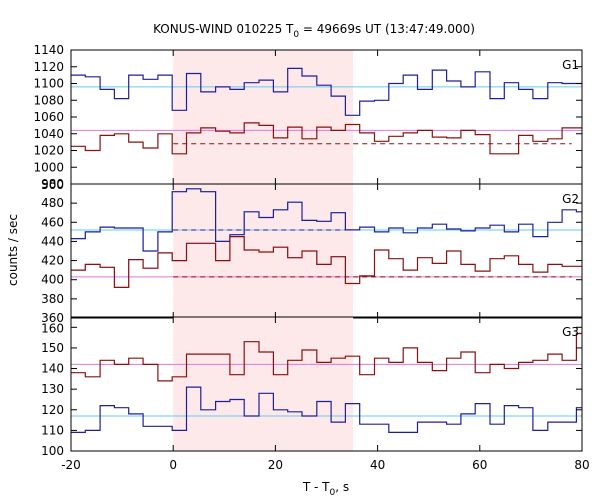 This screenshot has width=600, height=500. Describe the element at coordinates (52, 430) in the screenshot. I see `y-tick-label: 110` at that location.